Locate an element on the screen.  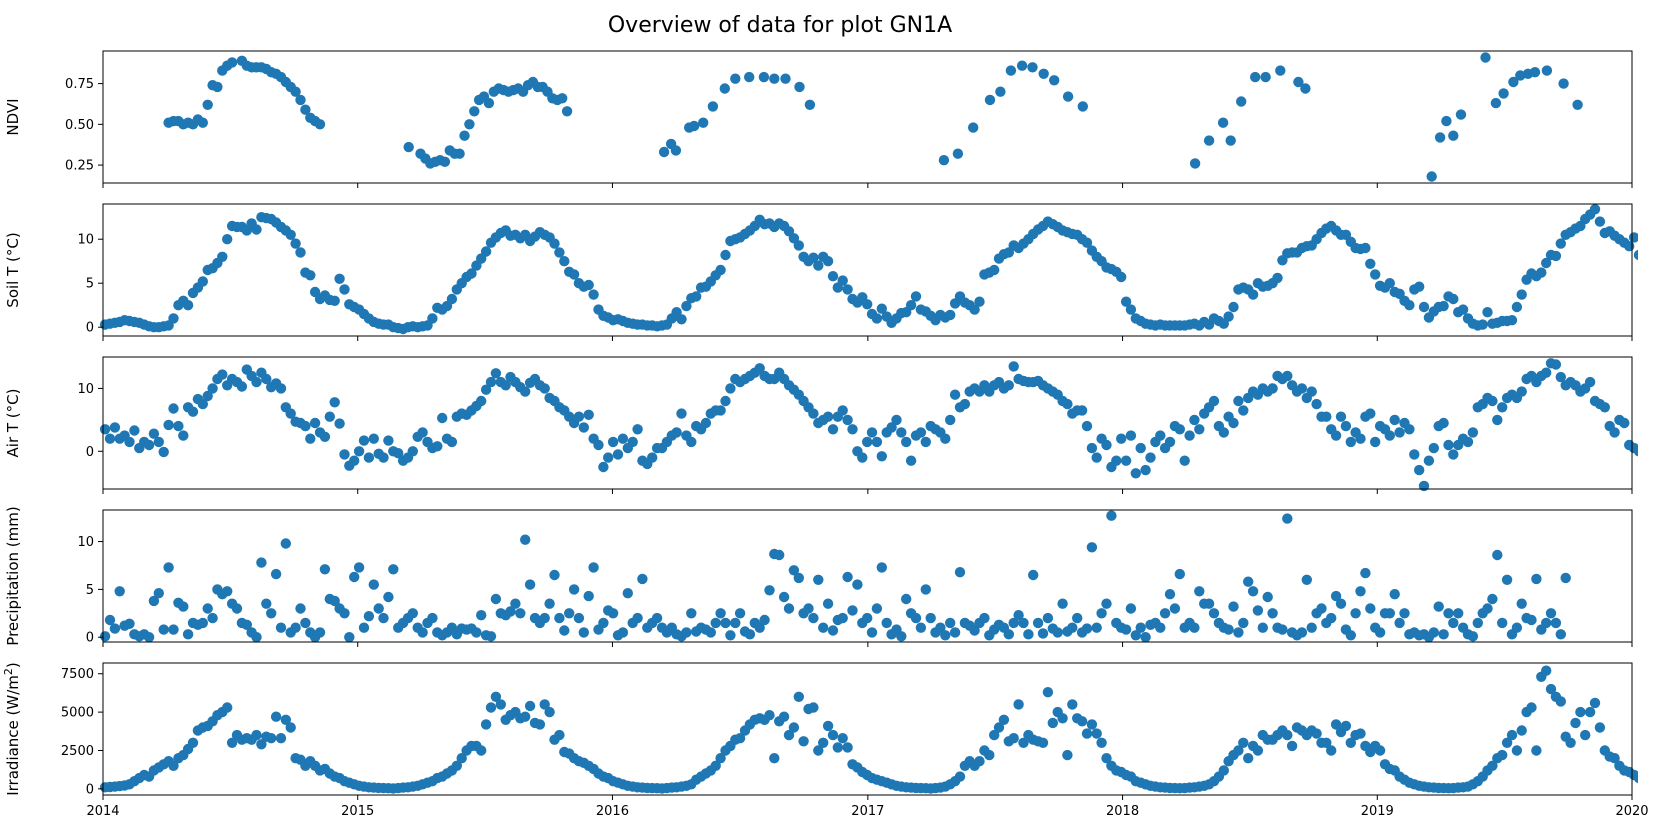
ndvi-ytick-label: 0.75 is located at coordinates (79, 84).